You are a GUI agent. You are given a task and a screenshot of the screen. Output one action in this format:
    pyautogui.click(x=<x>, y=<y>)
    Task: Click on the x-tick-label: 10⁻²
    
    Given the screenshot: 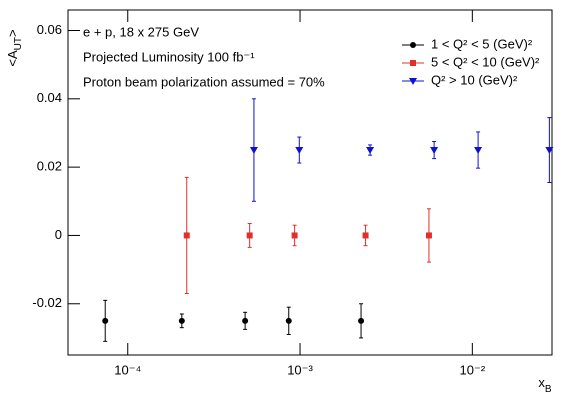 What is the action you would take?
    pyautogui.click(x=473, y=369)
    